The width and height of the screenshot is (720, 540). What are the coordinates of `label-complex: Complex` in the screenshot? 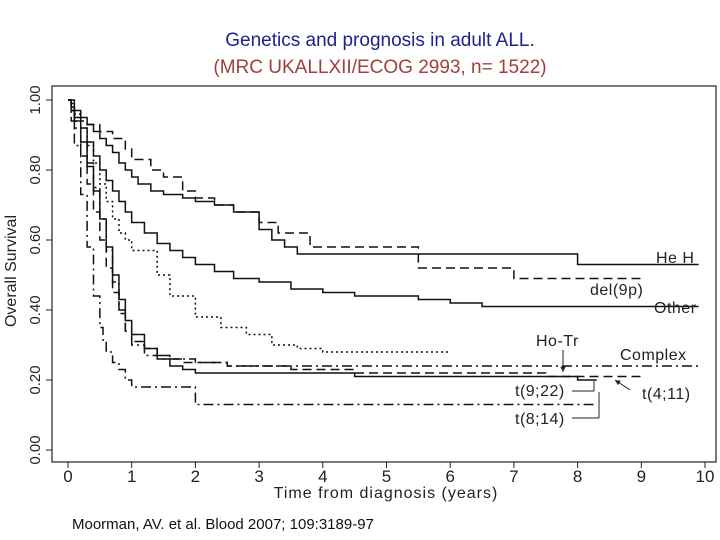 It's located at (653, 355).